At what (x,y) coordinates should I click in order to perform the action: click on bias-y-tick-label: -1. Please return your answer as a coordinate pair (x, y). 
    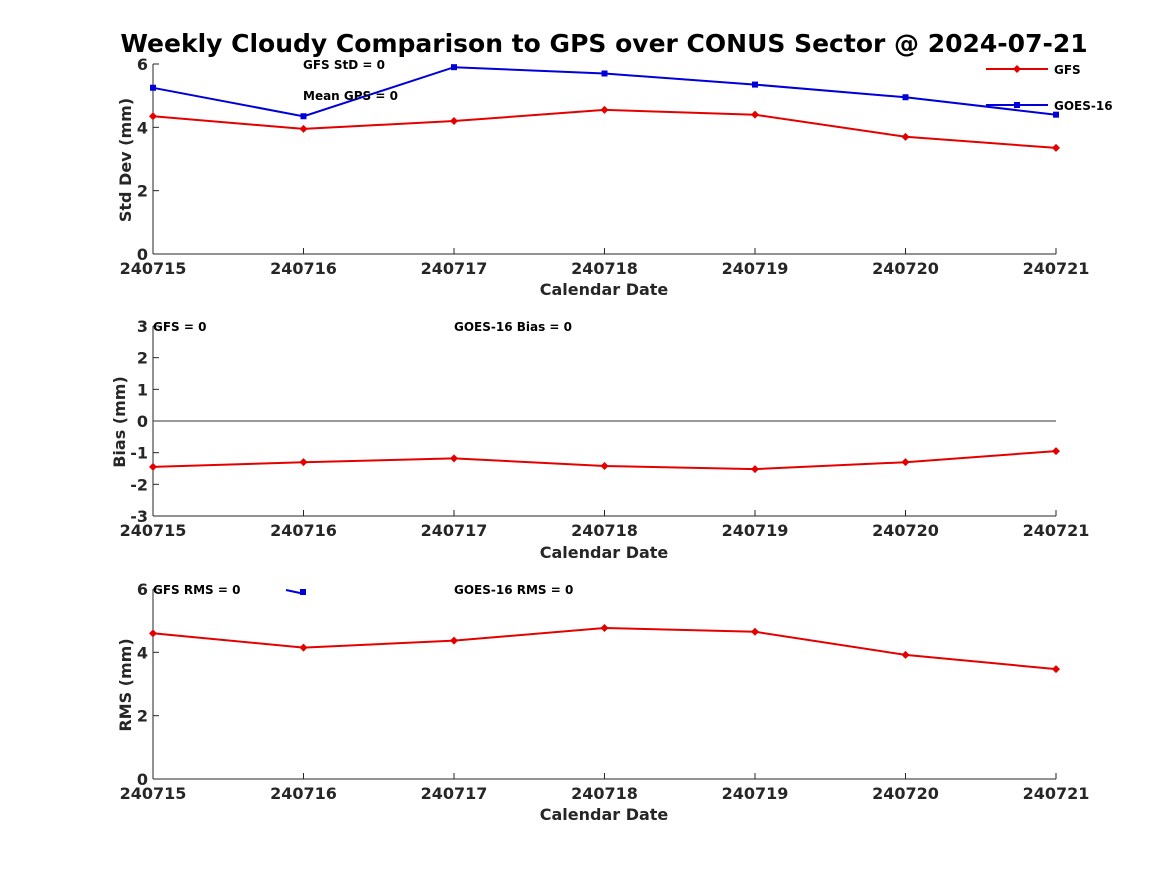
    Looking at the image, I should click on (139, 453).